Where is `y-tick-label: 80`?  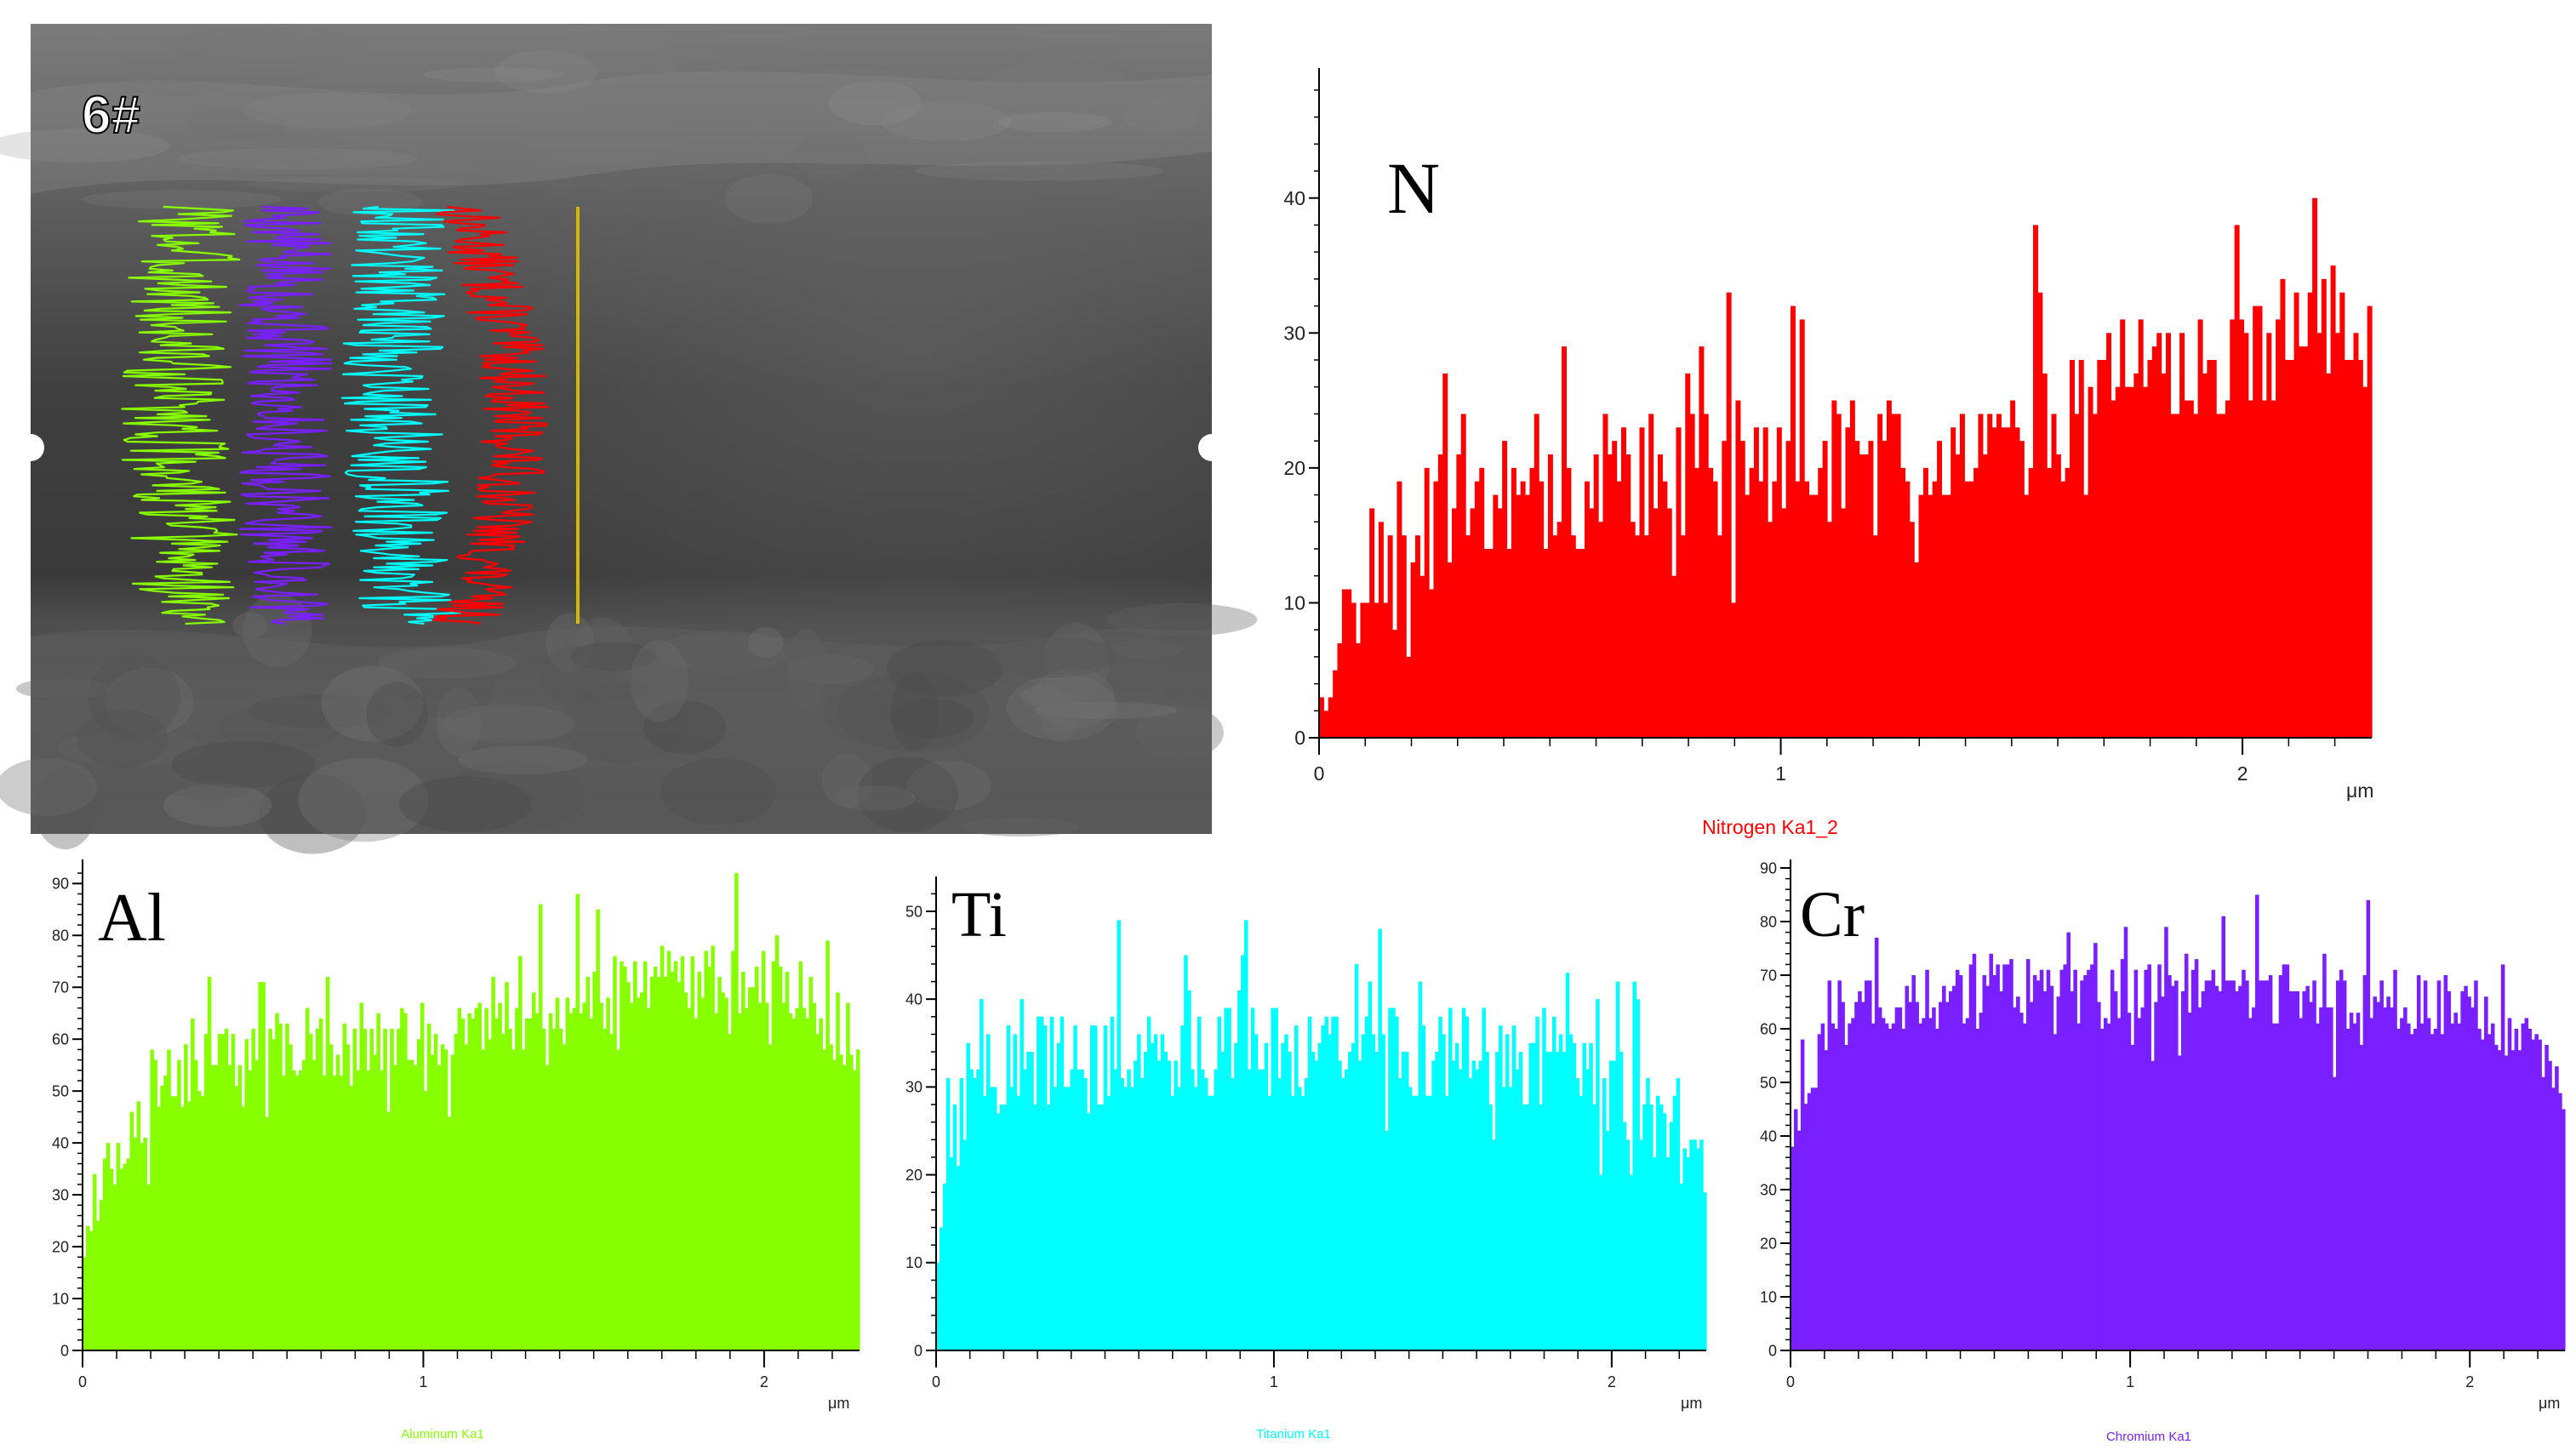
y-tick-label: 80 is located at coordinates (1768, 921).